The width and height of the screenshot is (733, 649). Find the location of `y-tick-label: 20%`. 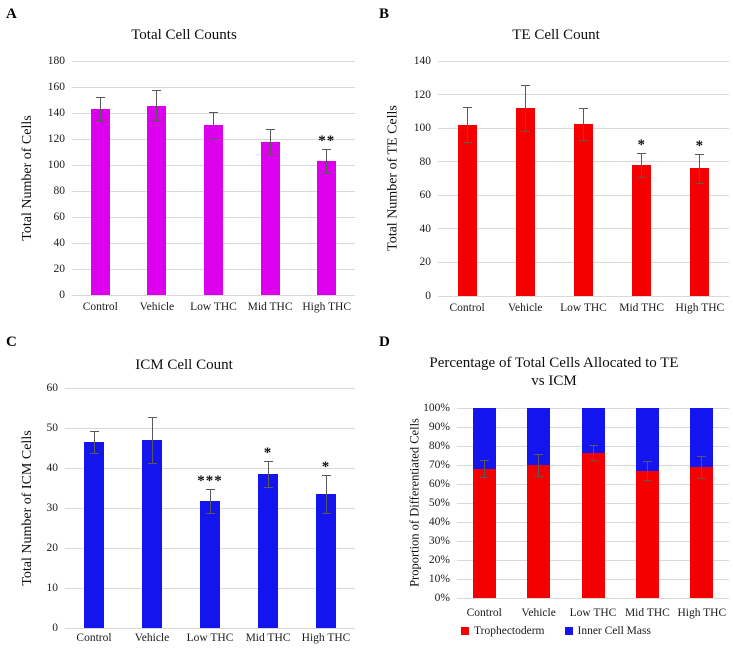

y-tick-label: 20% is located at coordinates (439, 560).